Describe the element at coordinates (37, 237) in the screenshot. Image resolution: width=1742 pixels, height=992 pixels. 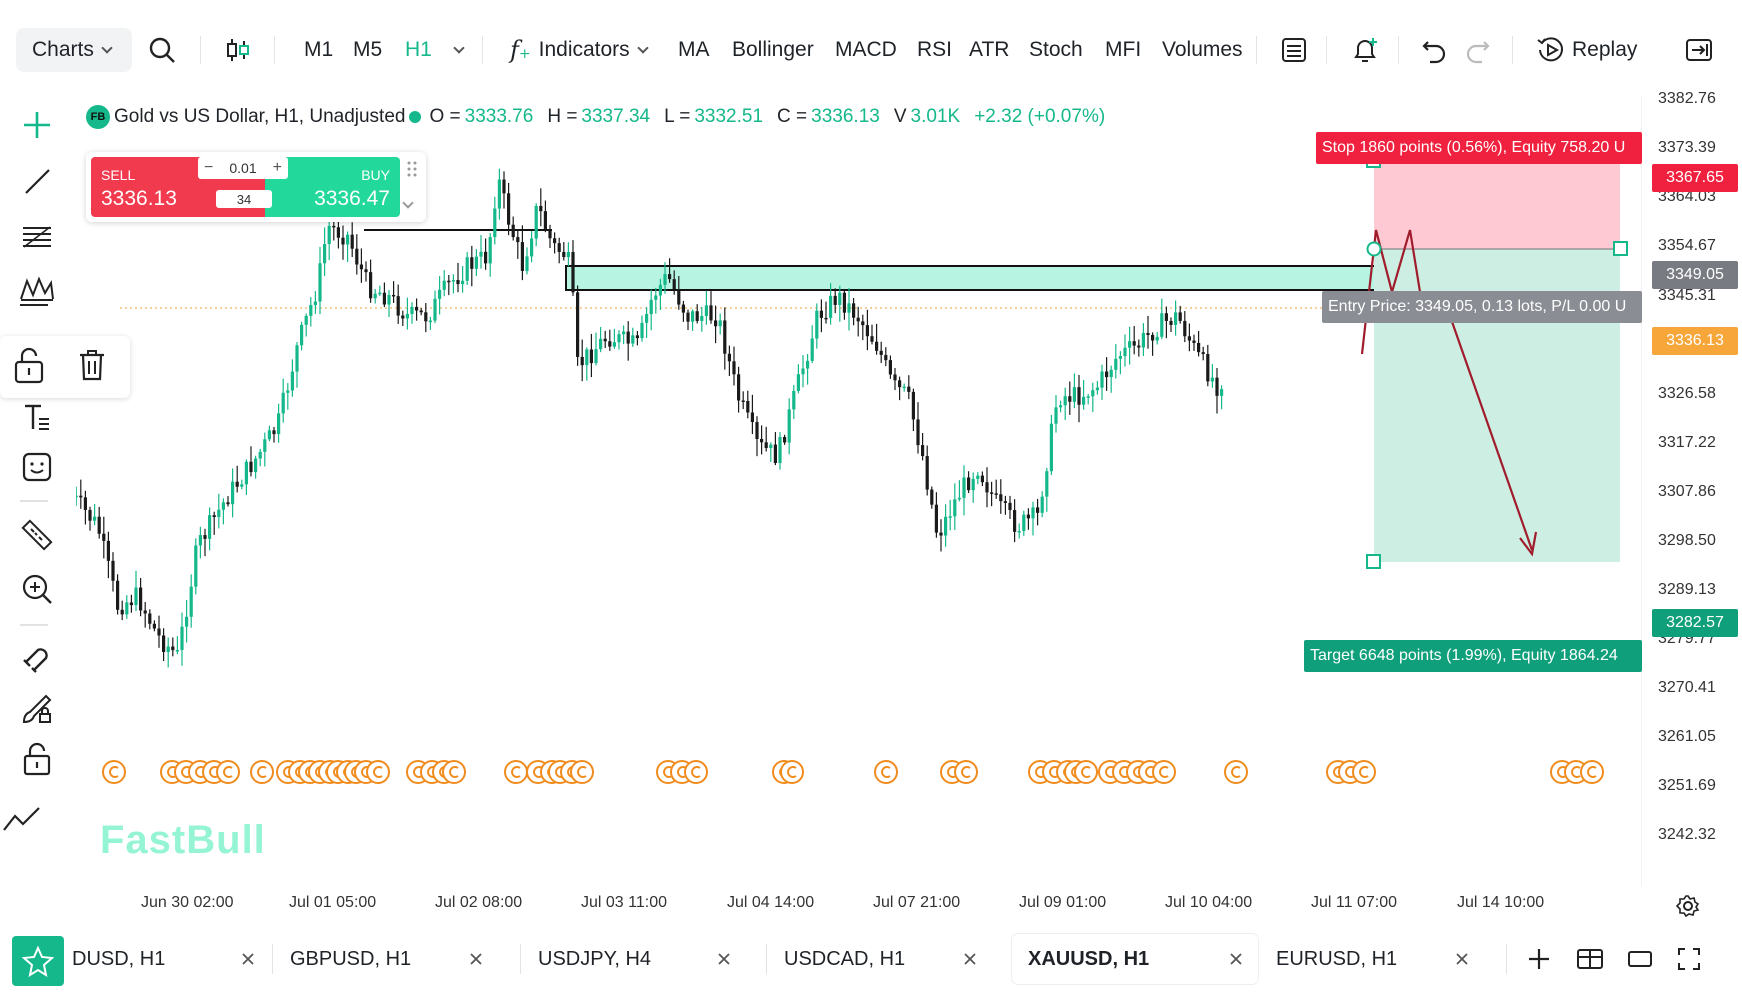
I see `fib-retracement-tool` at that location.